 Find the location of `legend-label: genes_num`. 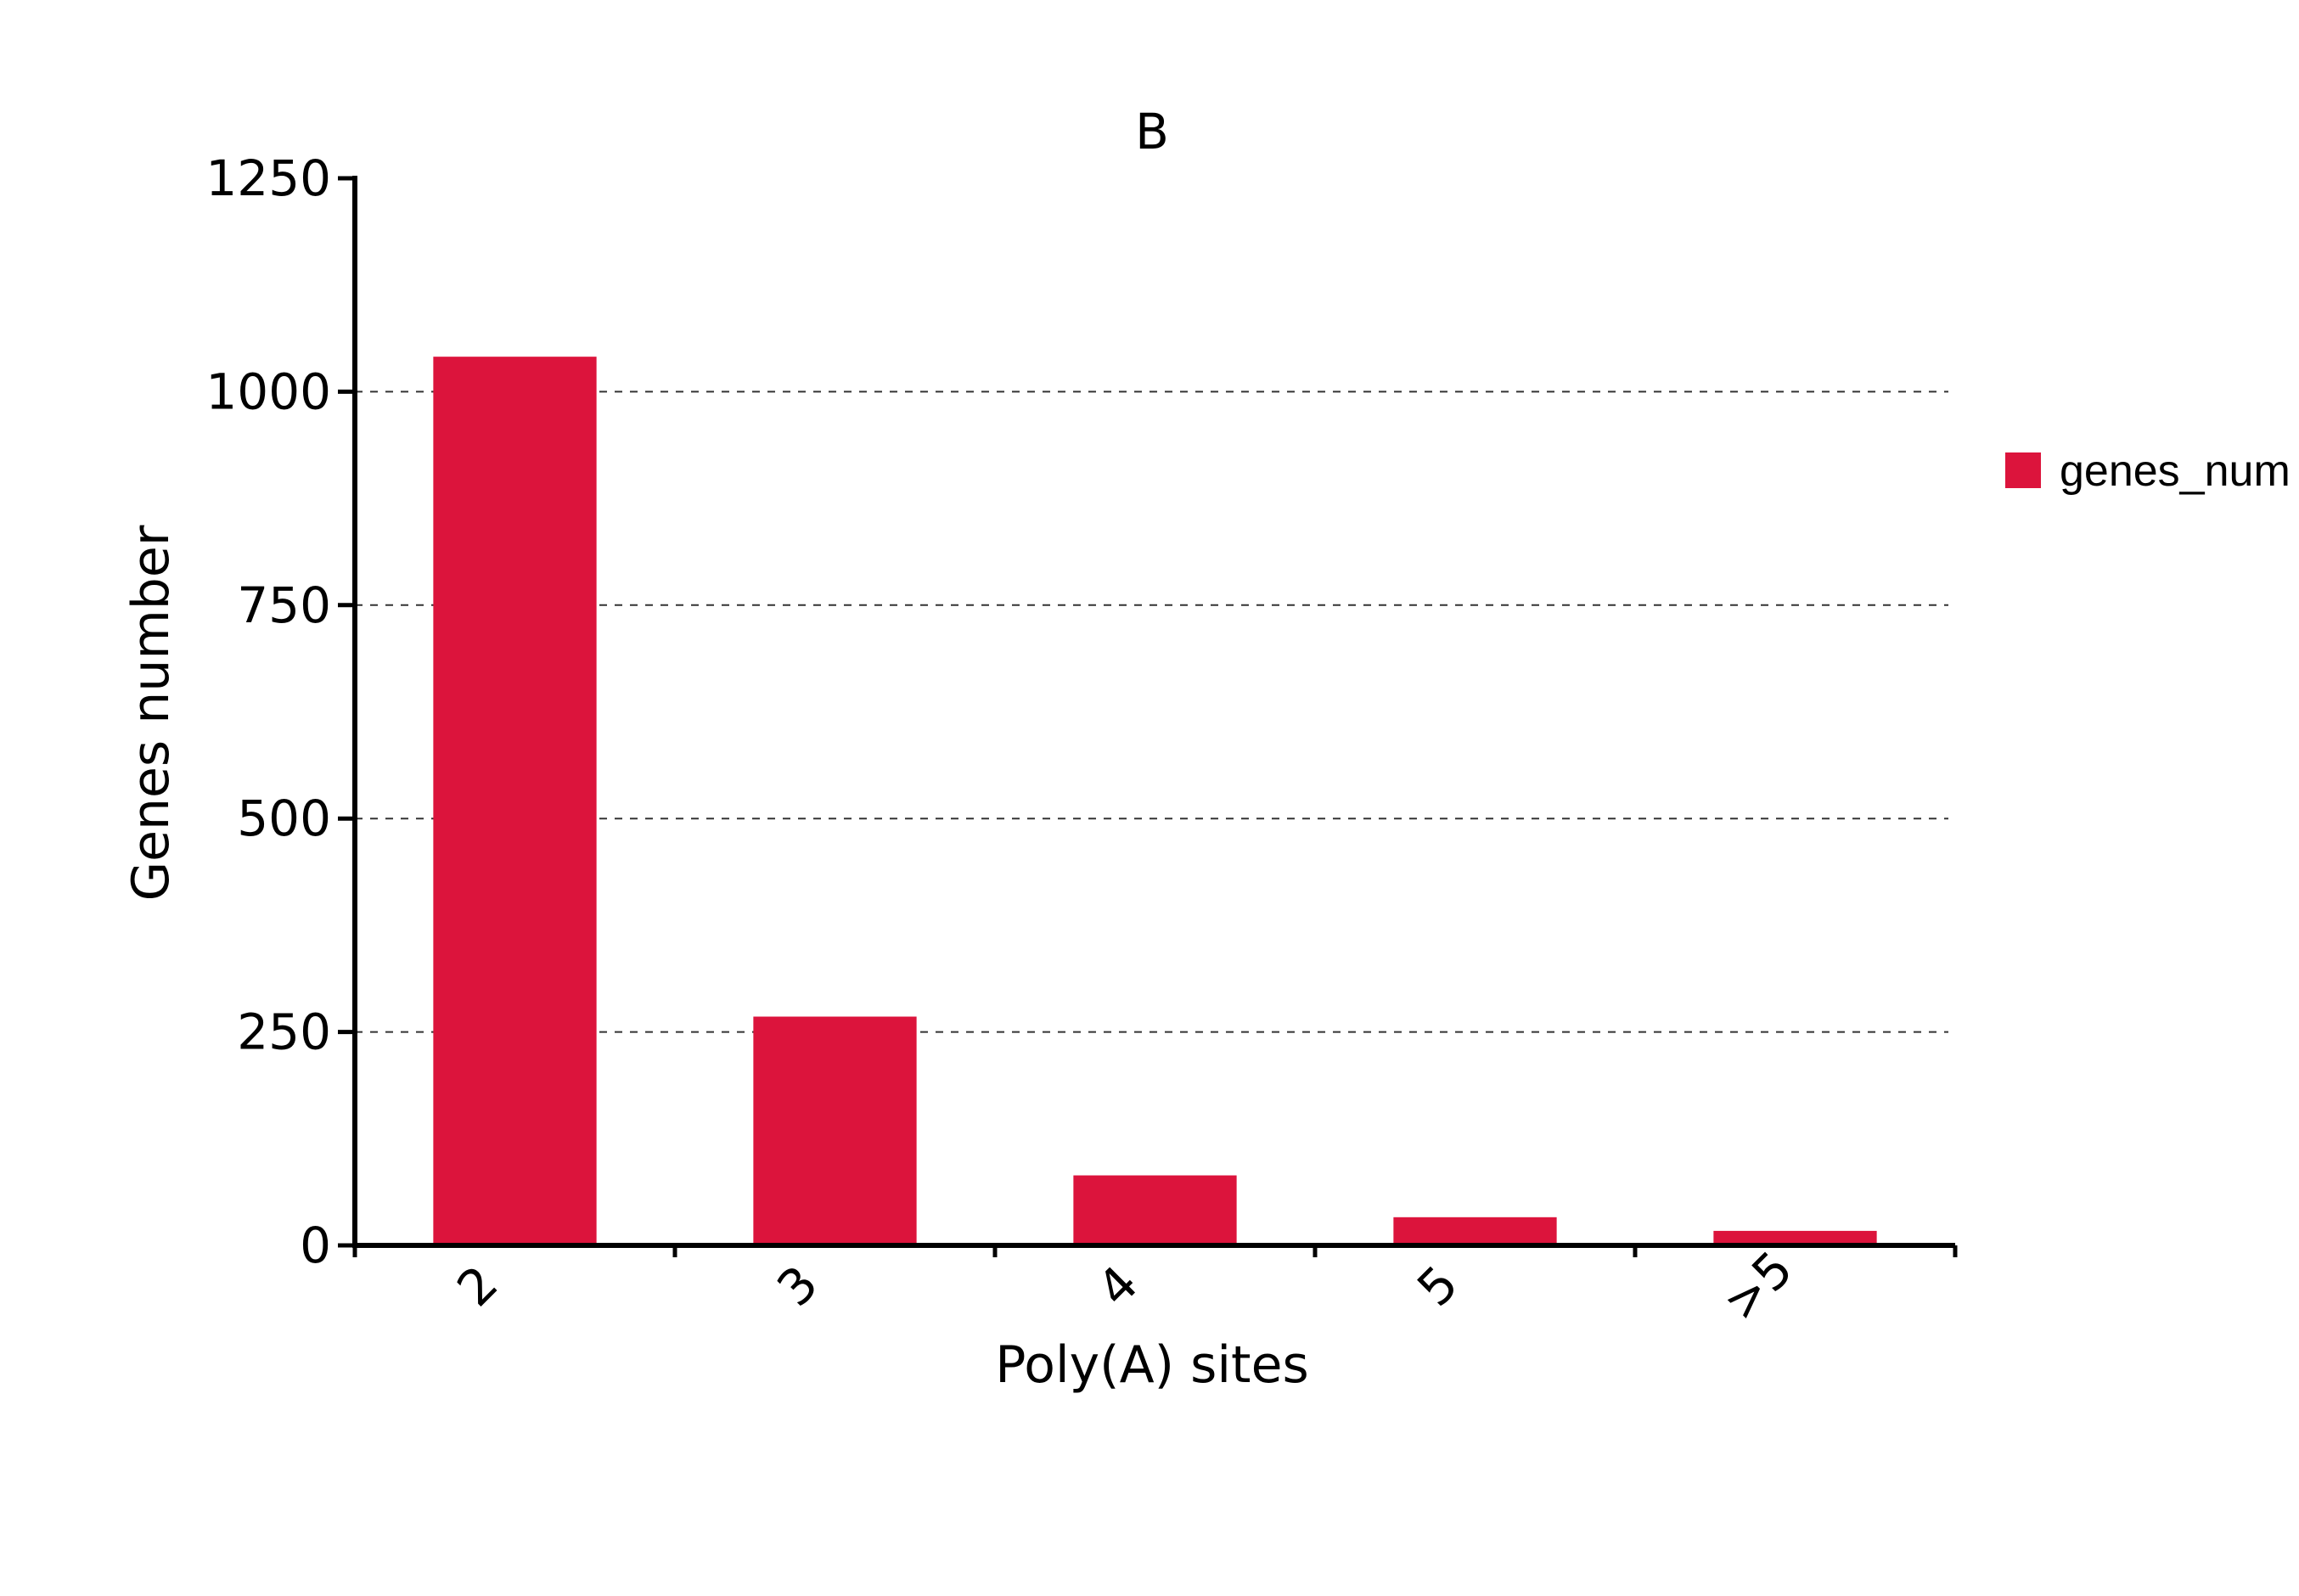

legend-label: genes_num is located at coordinates (2175, 472).